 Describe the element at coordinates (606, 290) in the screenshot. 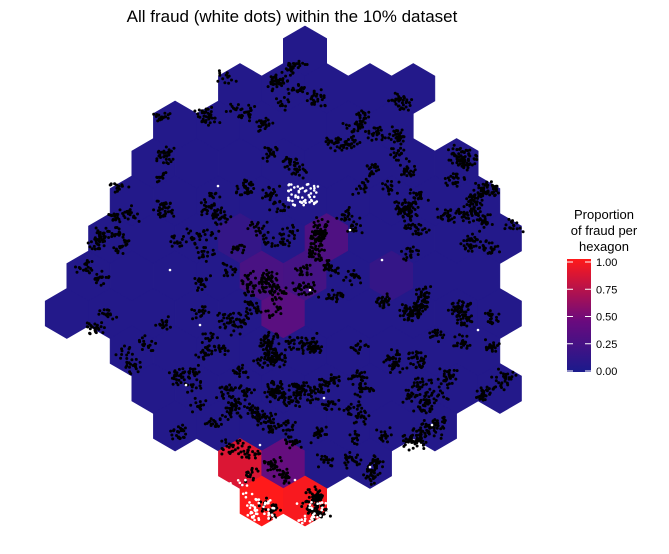

I see `legend-tick-label: 0.75` at that location.